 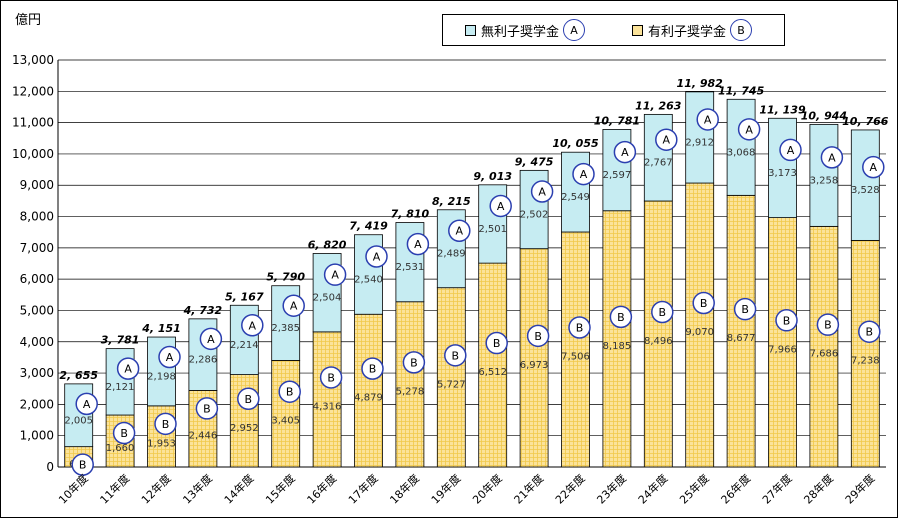 What do you see at coordinates (120, 340) in the screenshot?
I see `total-label: 3, 781` at bounding box center [120, 340].